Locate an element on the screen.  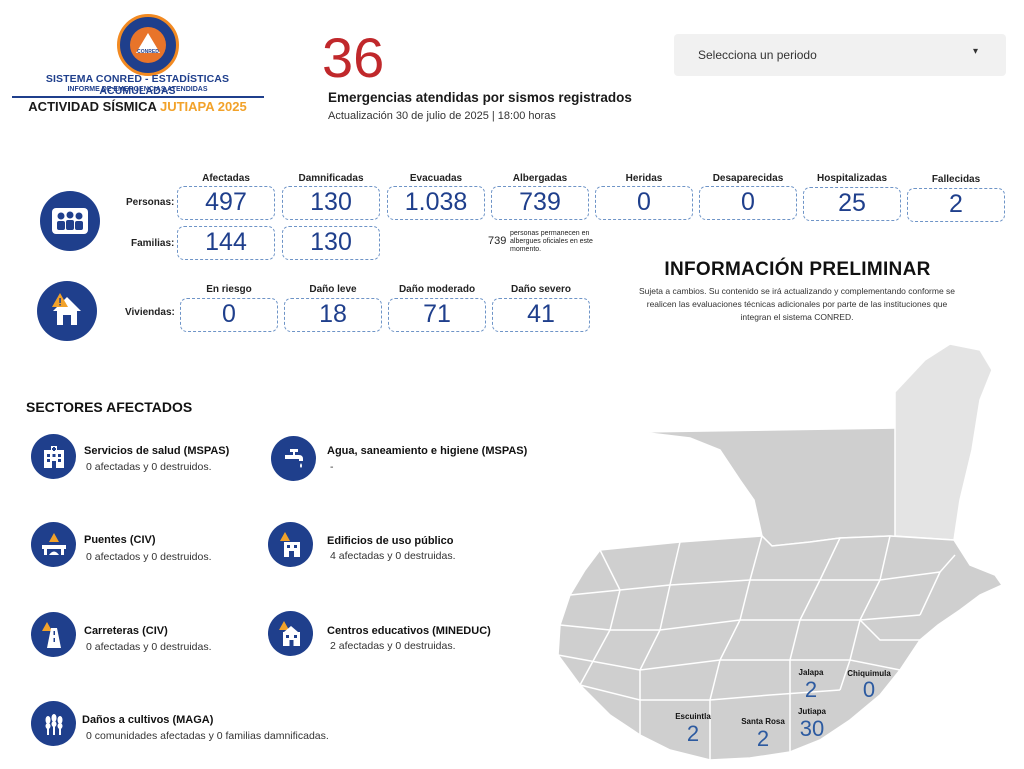
sector-educativos-name: Centros educativos (MINEDUC) is located at coordinates (409, 631).